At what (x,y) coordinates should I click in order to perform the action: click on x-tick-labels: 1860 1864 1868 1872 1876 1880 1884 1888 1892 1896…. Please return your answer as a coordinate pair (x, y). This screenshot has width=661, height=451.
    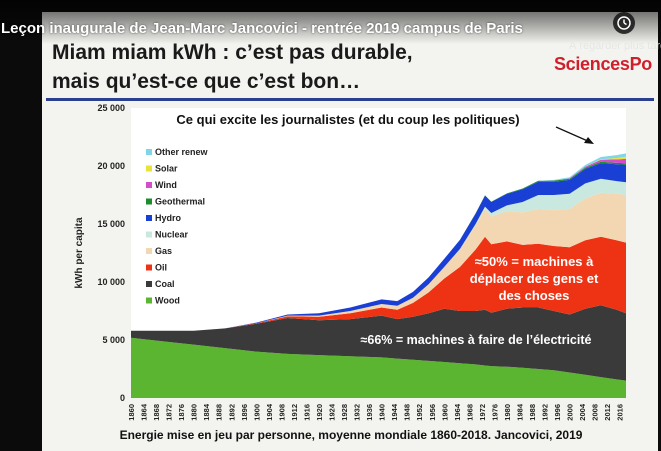
    Looking at the image, I should click on (376, 412).